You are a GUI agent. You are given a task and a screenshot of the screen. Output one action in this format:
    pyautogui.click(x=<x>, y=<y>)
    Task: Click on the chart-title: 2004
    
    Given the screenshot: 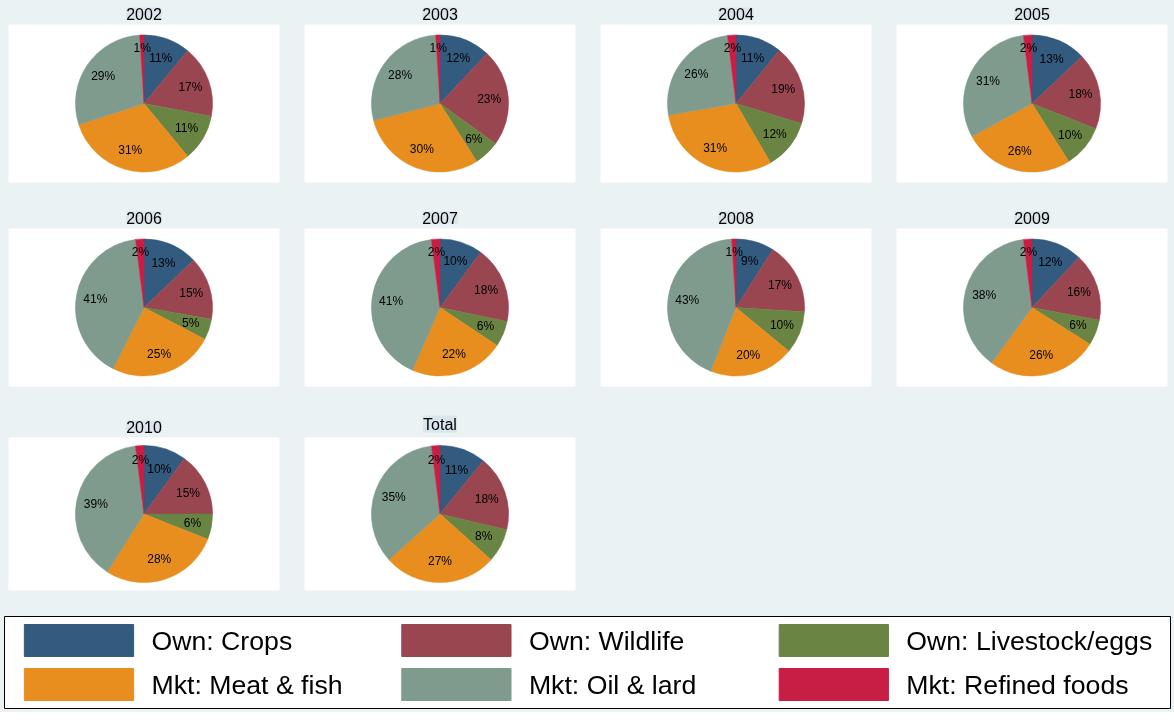 What is the action you would take?
    pyautogui.click(x=736, y=14)
    